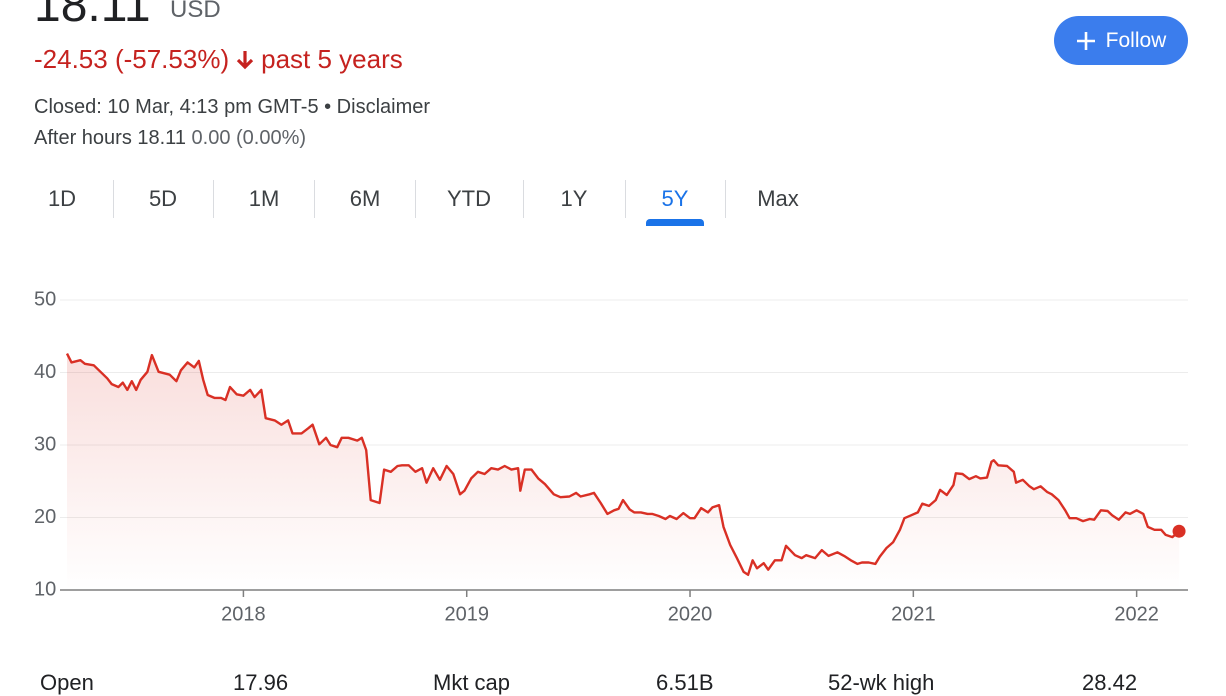 The width and height of the screenshot is (1226, 696). What do you see at coordinates (92, 16) in the screenshot?
I see `price: 18.11` at bounding box center [92, 16].